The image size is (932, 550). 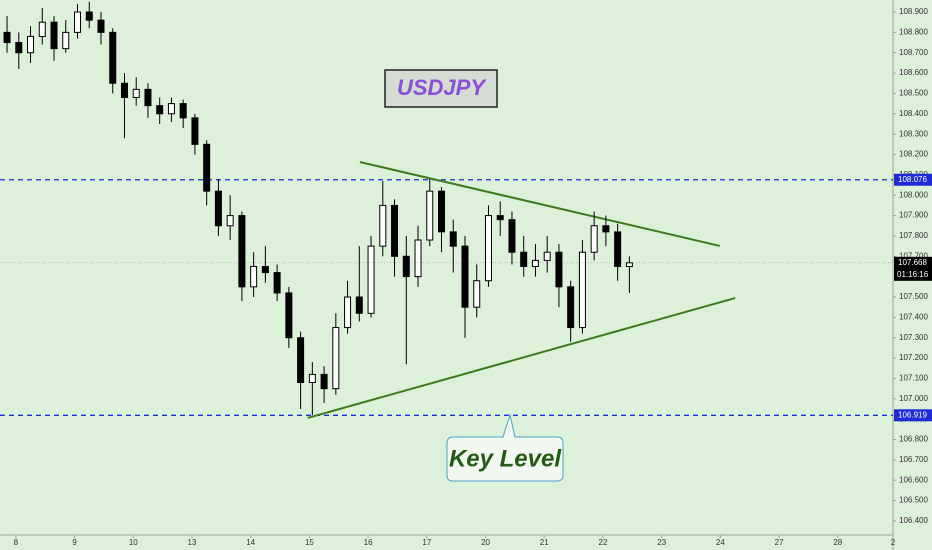 I want to click on symbol-label: USDJPY, so click(x=442, y=87).